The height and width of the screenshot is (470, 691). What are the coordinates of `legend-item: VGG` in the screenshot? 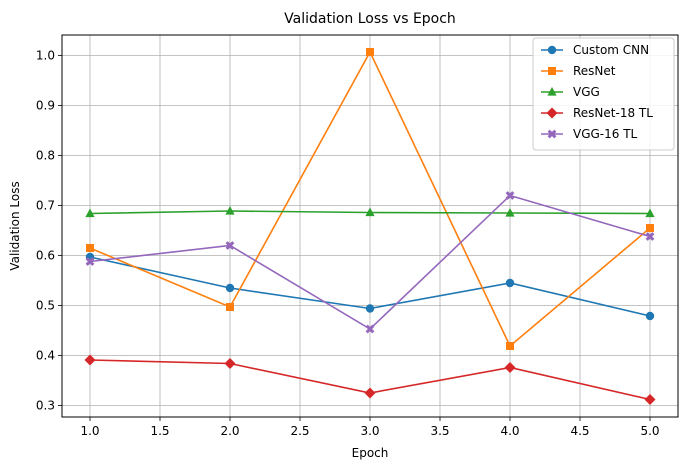 It's located at (570, 92).